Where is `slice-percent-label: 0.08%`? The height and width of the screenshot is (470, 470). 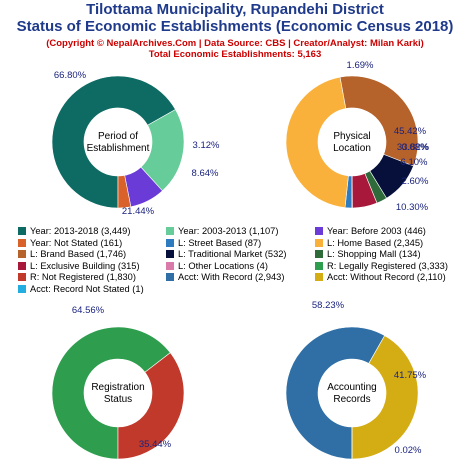 slice-percent-label: 0.08% is located at coordinates (415, 147).